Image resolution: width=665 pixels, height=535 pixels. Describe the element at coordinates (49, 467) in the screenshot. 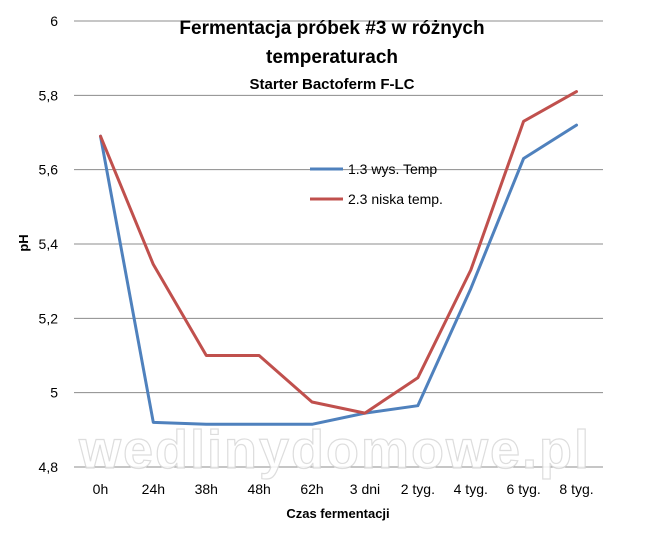

I see `y-tick-label: 4,8` at that location.